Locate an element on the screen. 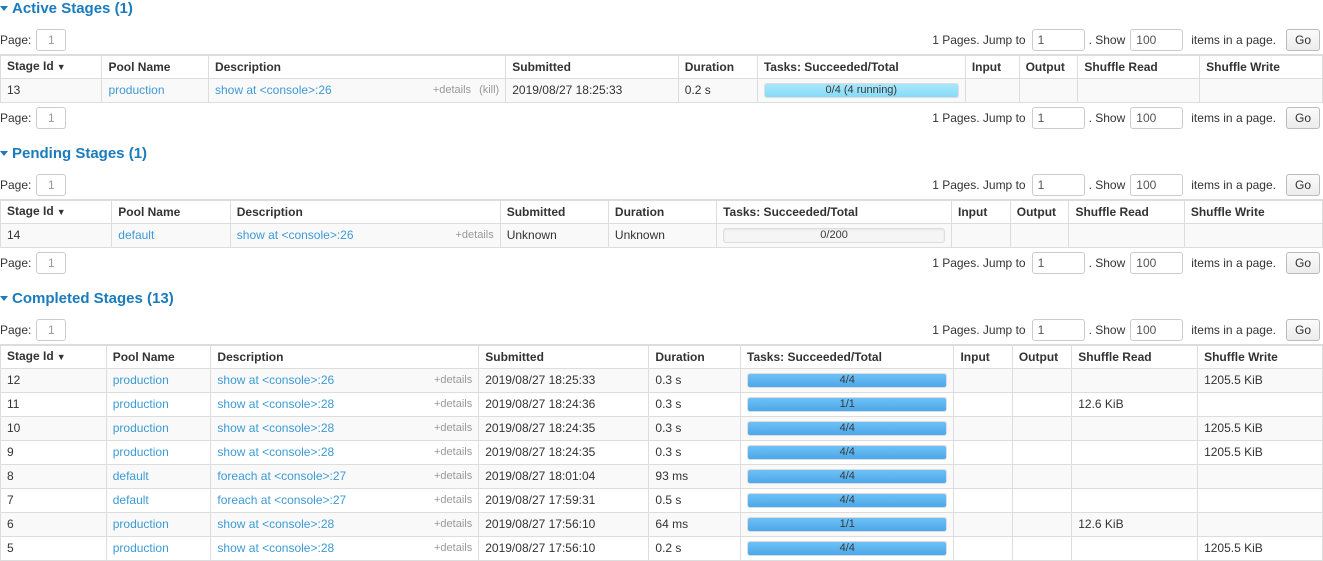  cell-tasks: 4/4 is located at coordinates (847, 452).